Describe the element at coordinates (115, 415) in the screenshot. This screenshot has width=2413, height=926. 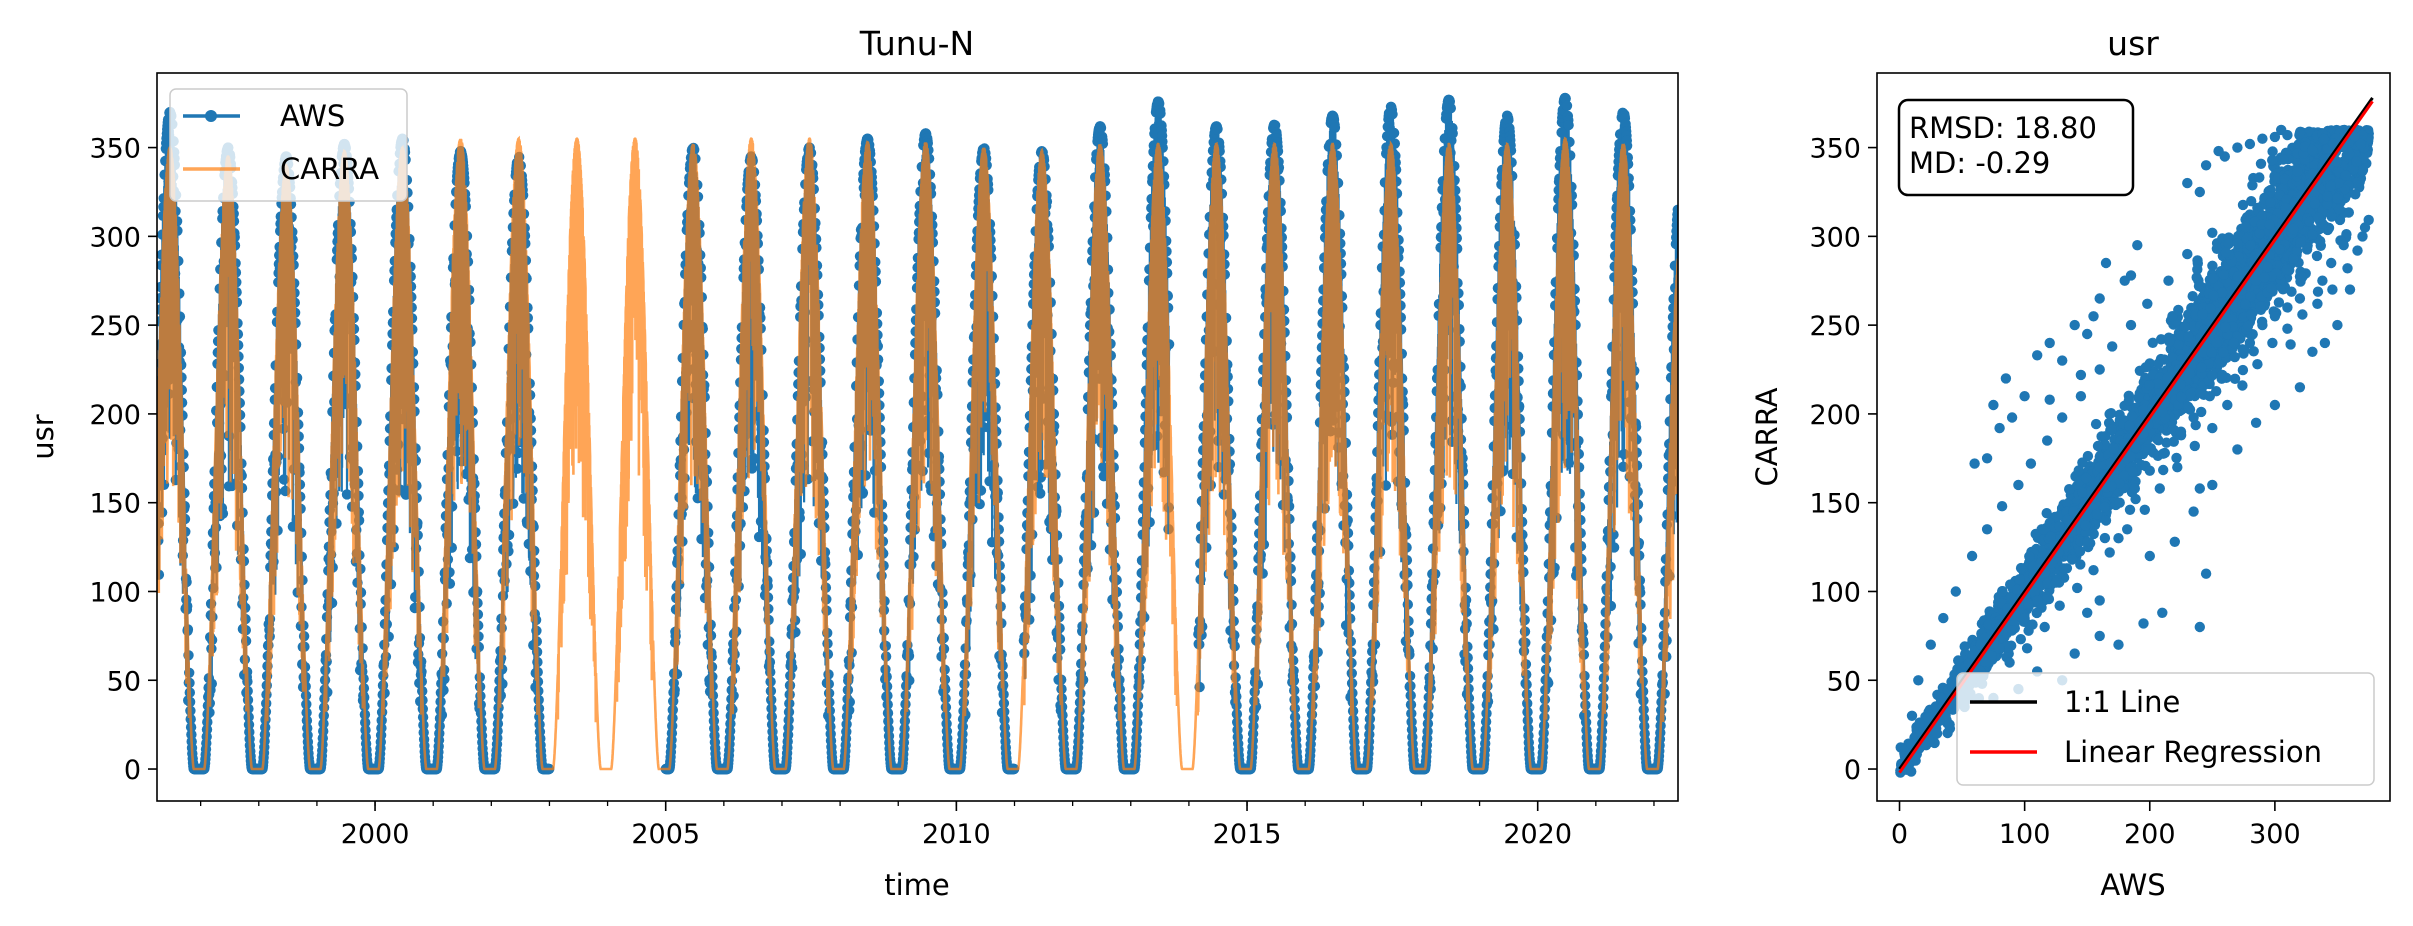
I see `y-tick-label: 200` at that location.